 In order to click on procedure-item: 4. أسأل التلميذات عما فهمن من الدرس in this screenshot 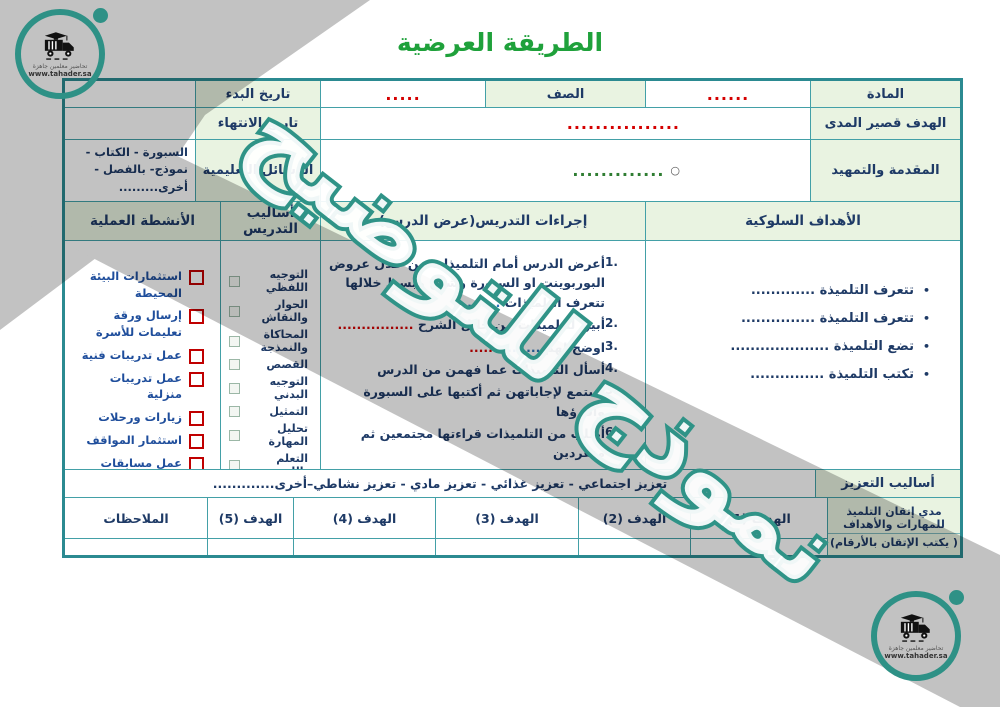, I will do `click(479, 369)`.